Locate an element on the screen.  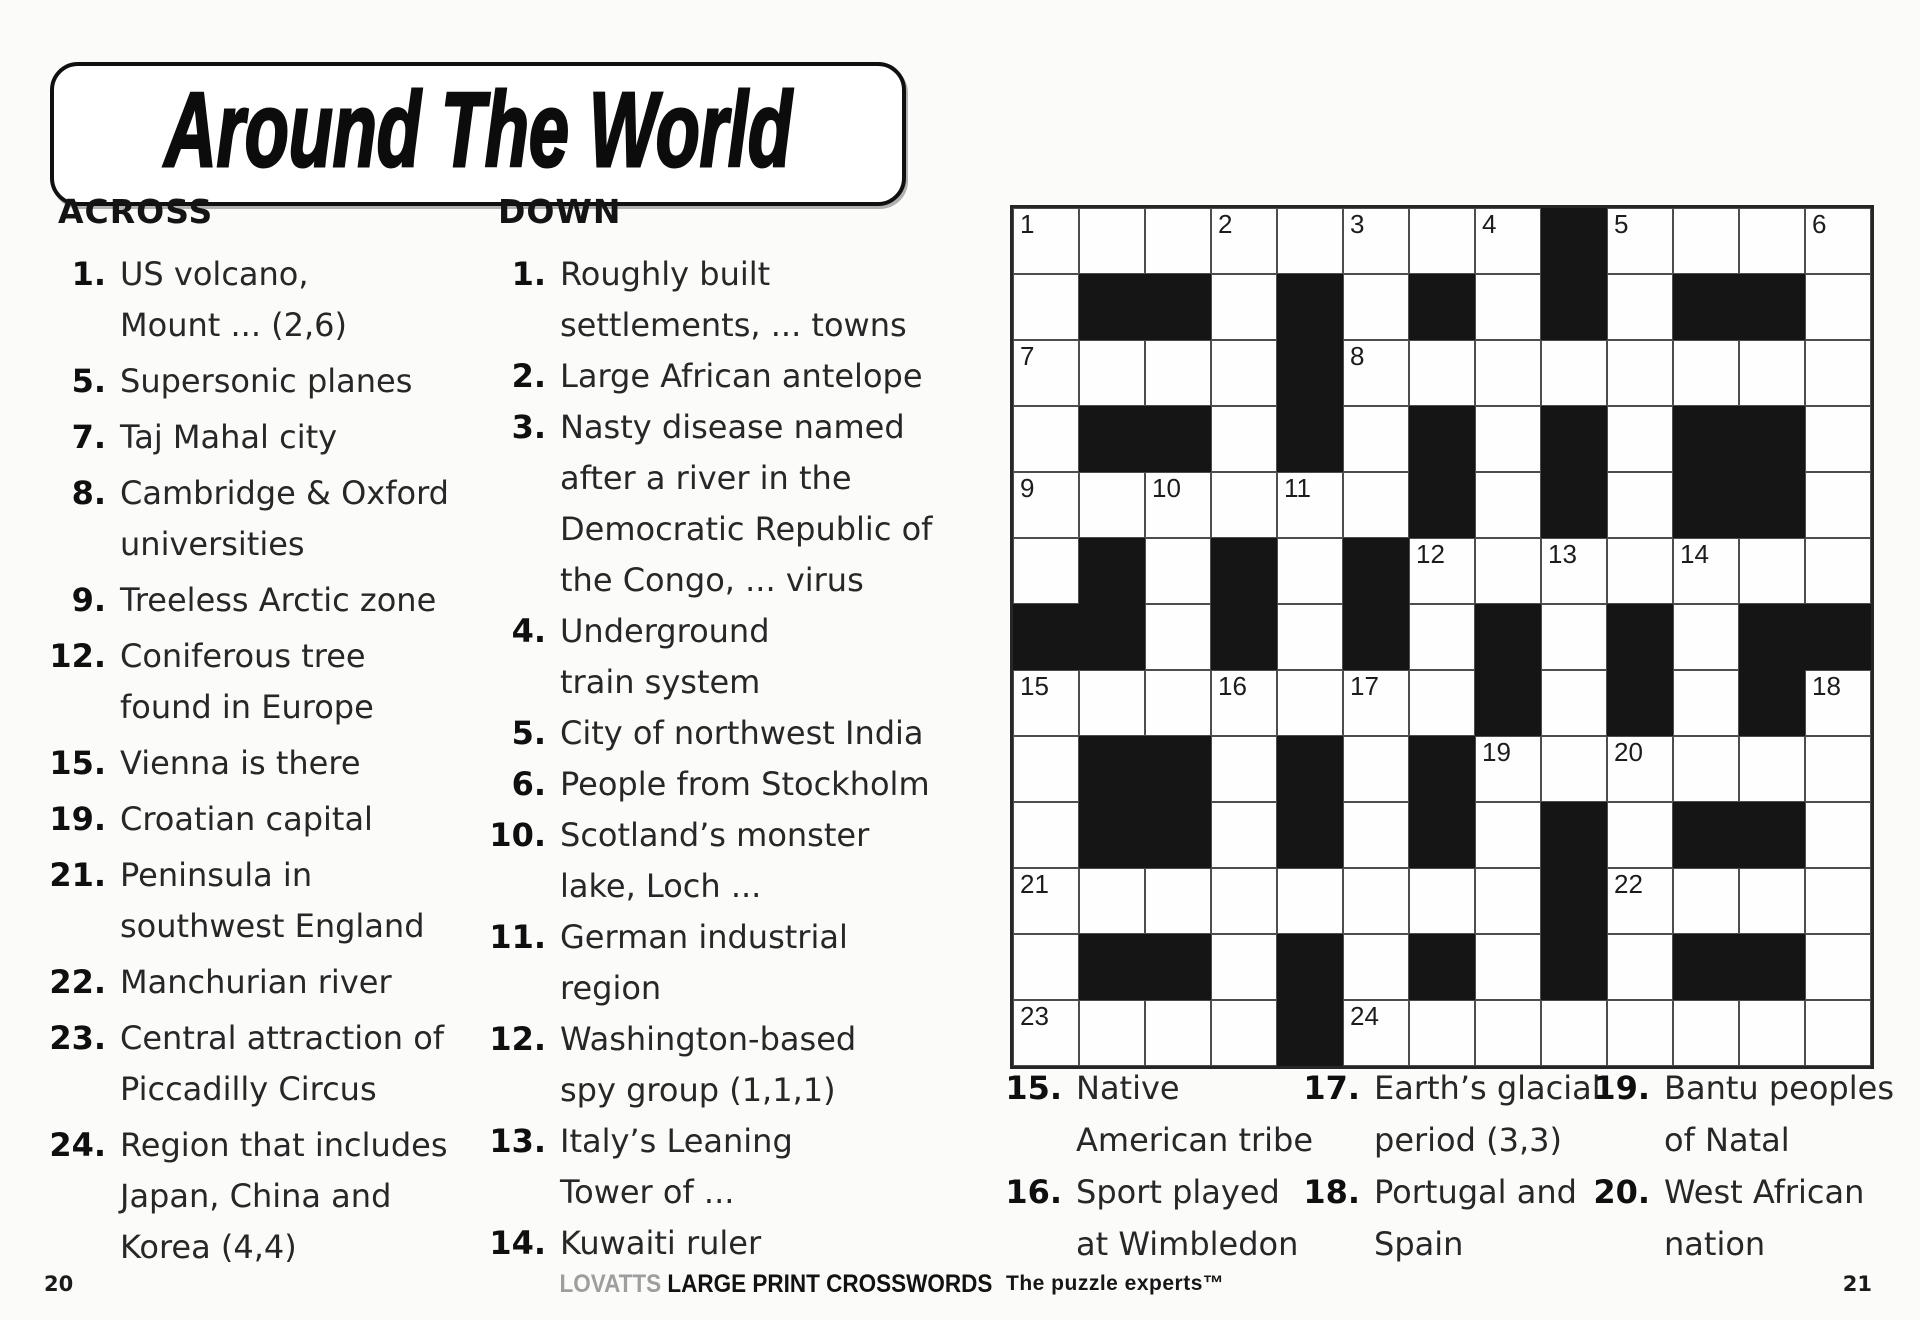
grid-cell-r12c6 is located at coordinates (1442, 1033).